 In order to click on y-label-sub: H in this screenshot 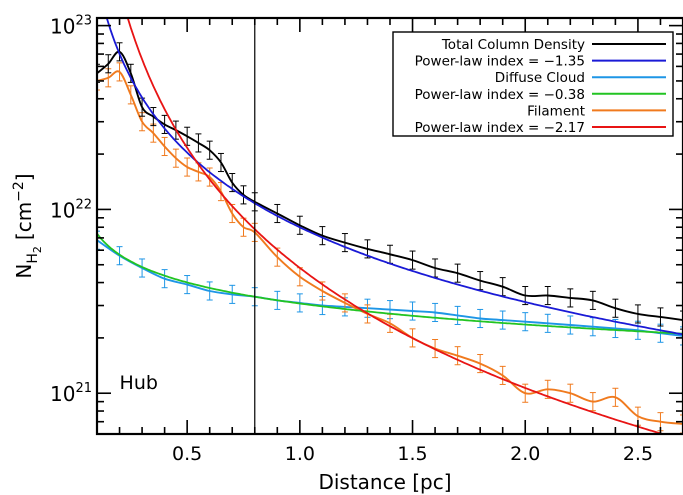, I will do `click(33, 258)`.